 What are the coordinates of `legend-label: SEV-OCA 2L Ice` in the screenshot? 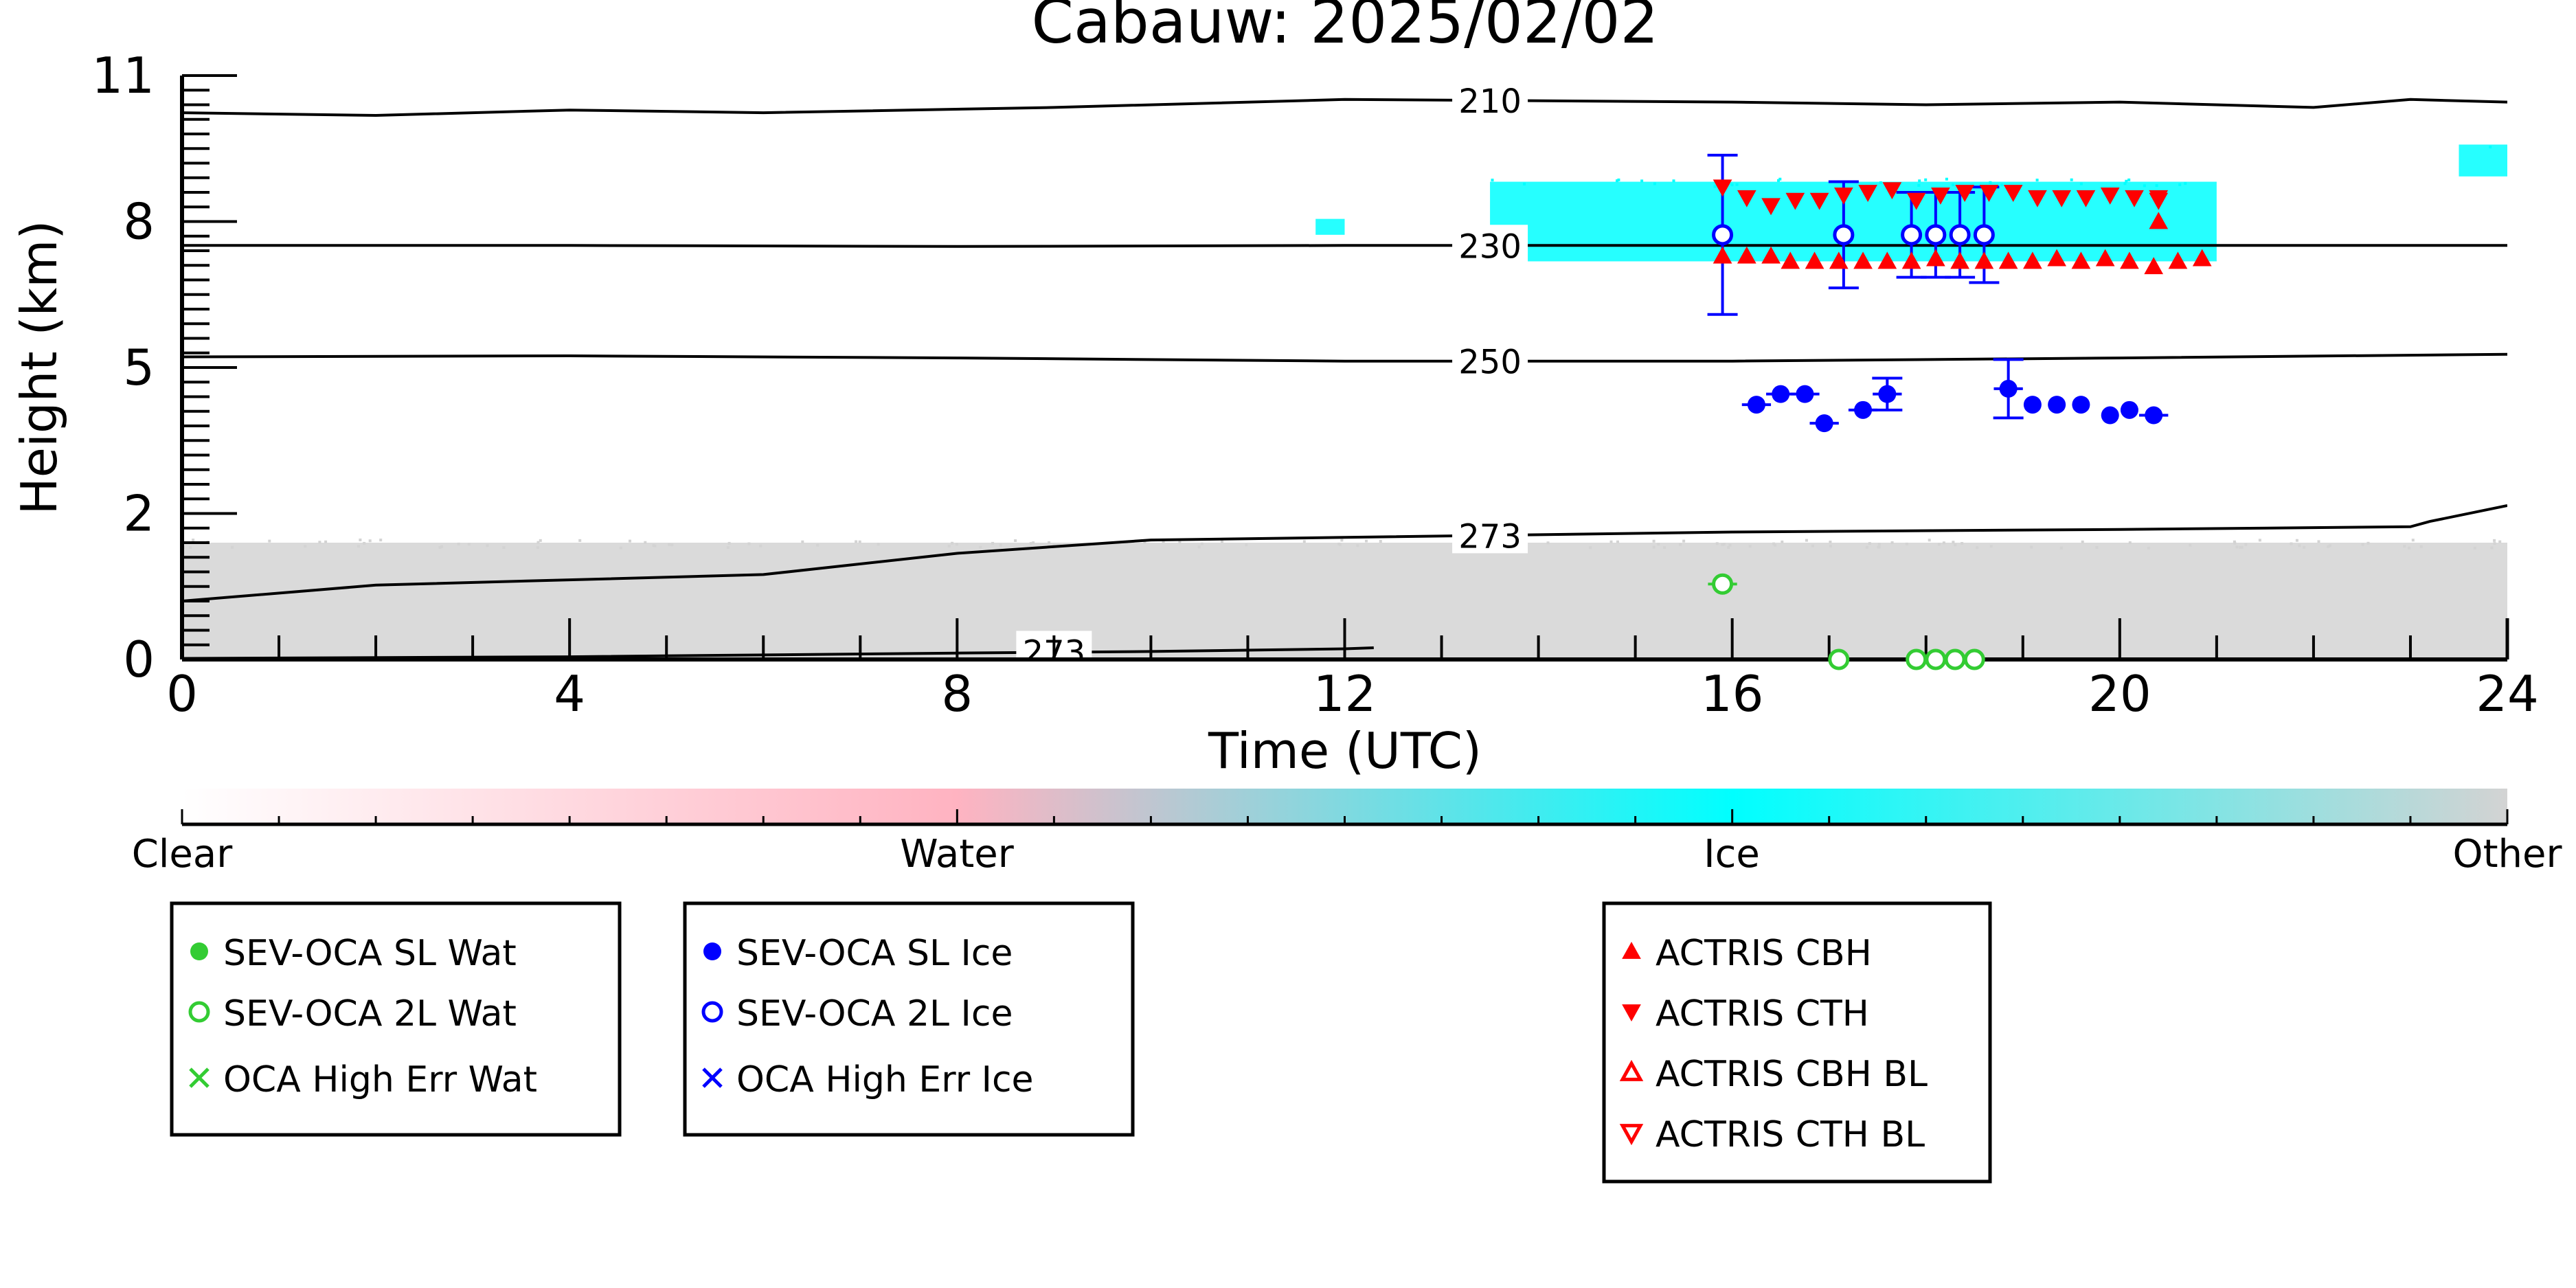 It's located at (874, 1014).